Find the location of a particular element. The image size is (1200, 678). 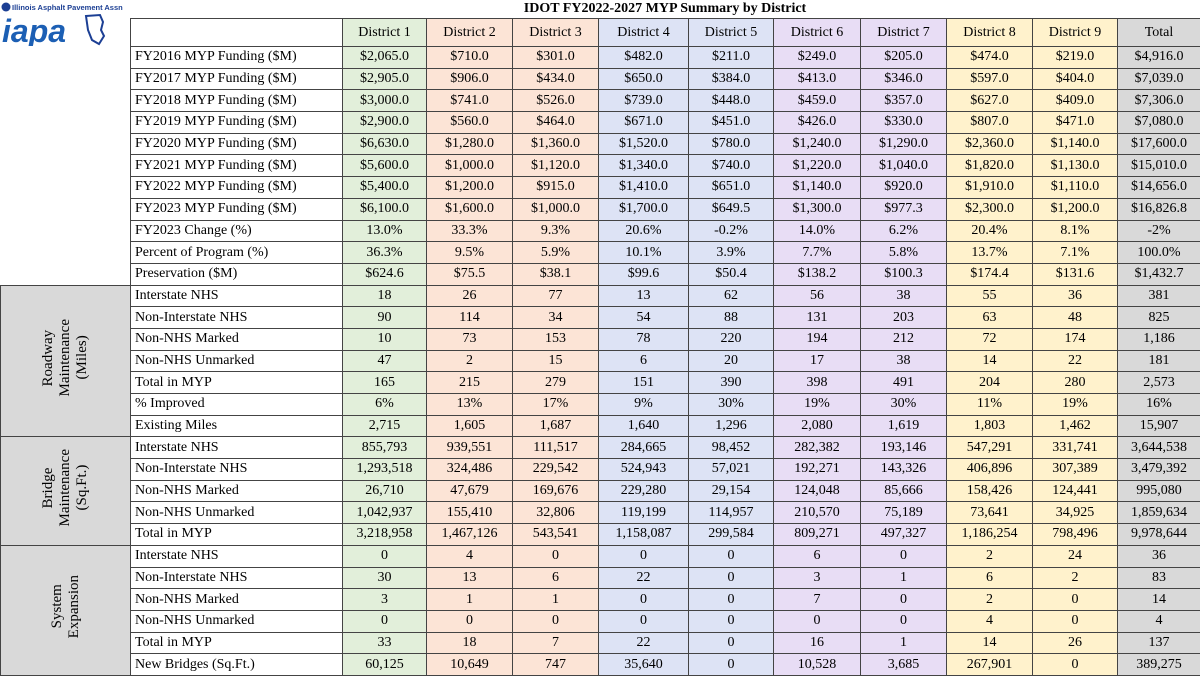

cell-value: 389,275 is located at coordinates (1158, 664).